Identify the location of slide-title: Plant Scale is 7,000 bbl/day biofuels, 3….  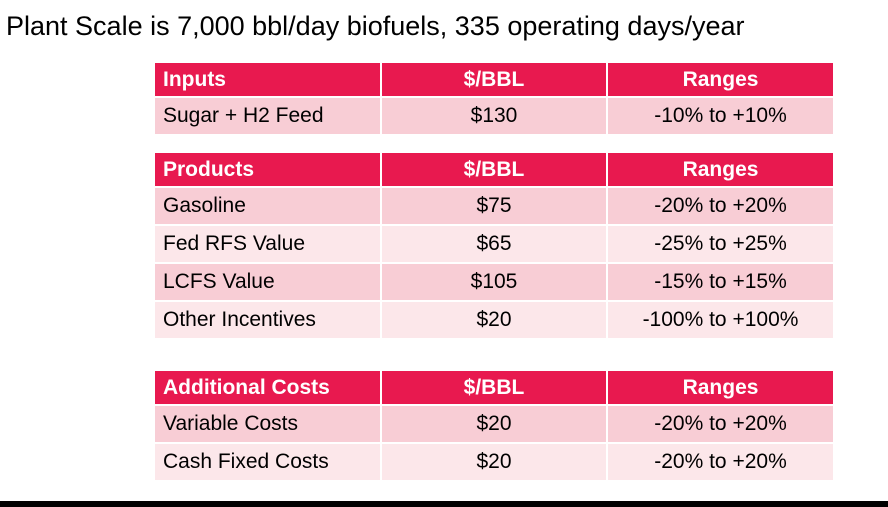
(375, 26).